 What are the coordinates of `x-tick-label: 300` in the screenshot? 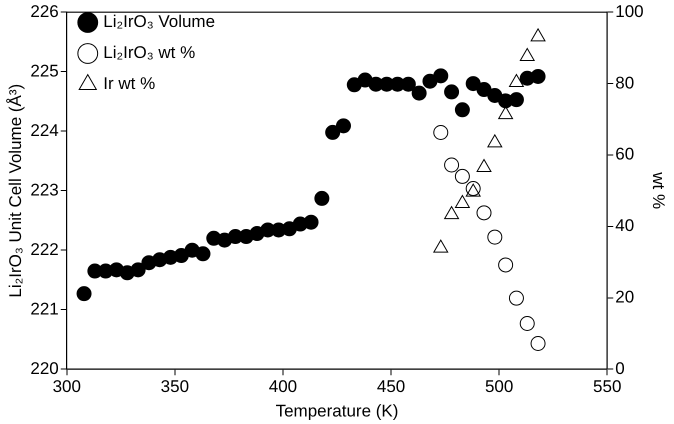 It's located at (66, 386).